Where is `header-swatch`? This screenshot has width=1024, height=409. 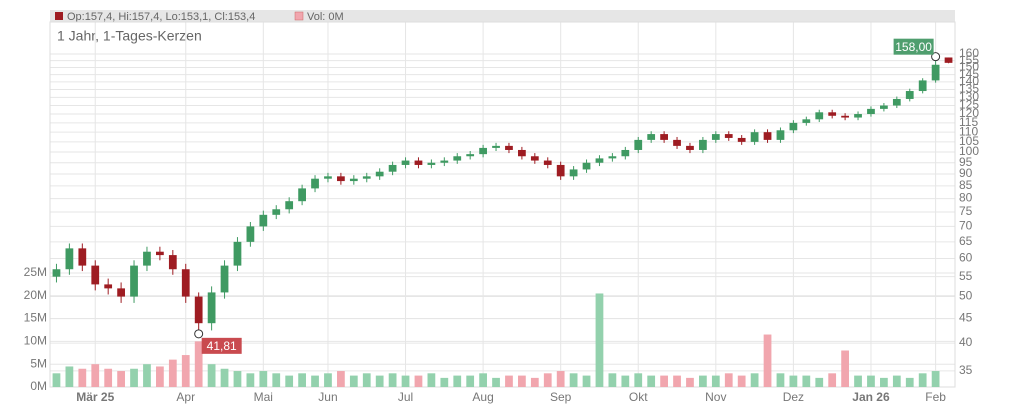 header-swatch is located at coordinates (59, 16).